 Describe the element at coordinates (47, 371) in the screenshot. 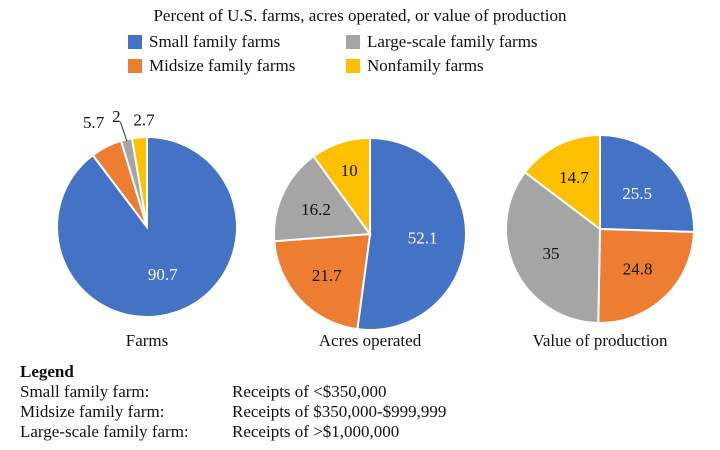

I see `definitions-heading: Legend` at that location.